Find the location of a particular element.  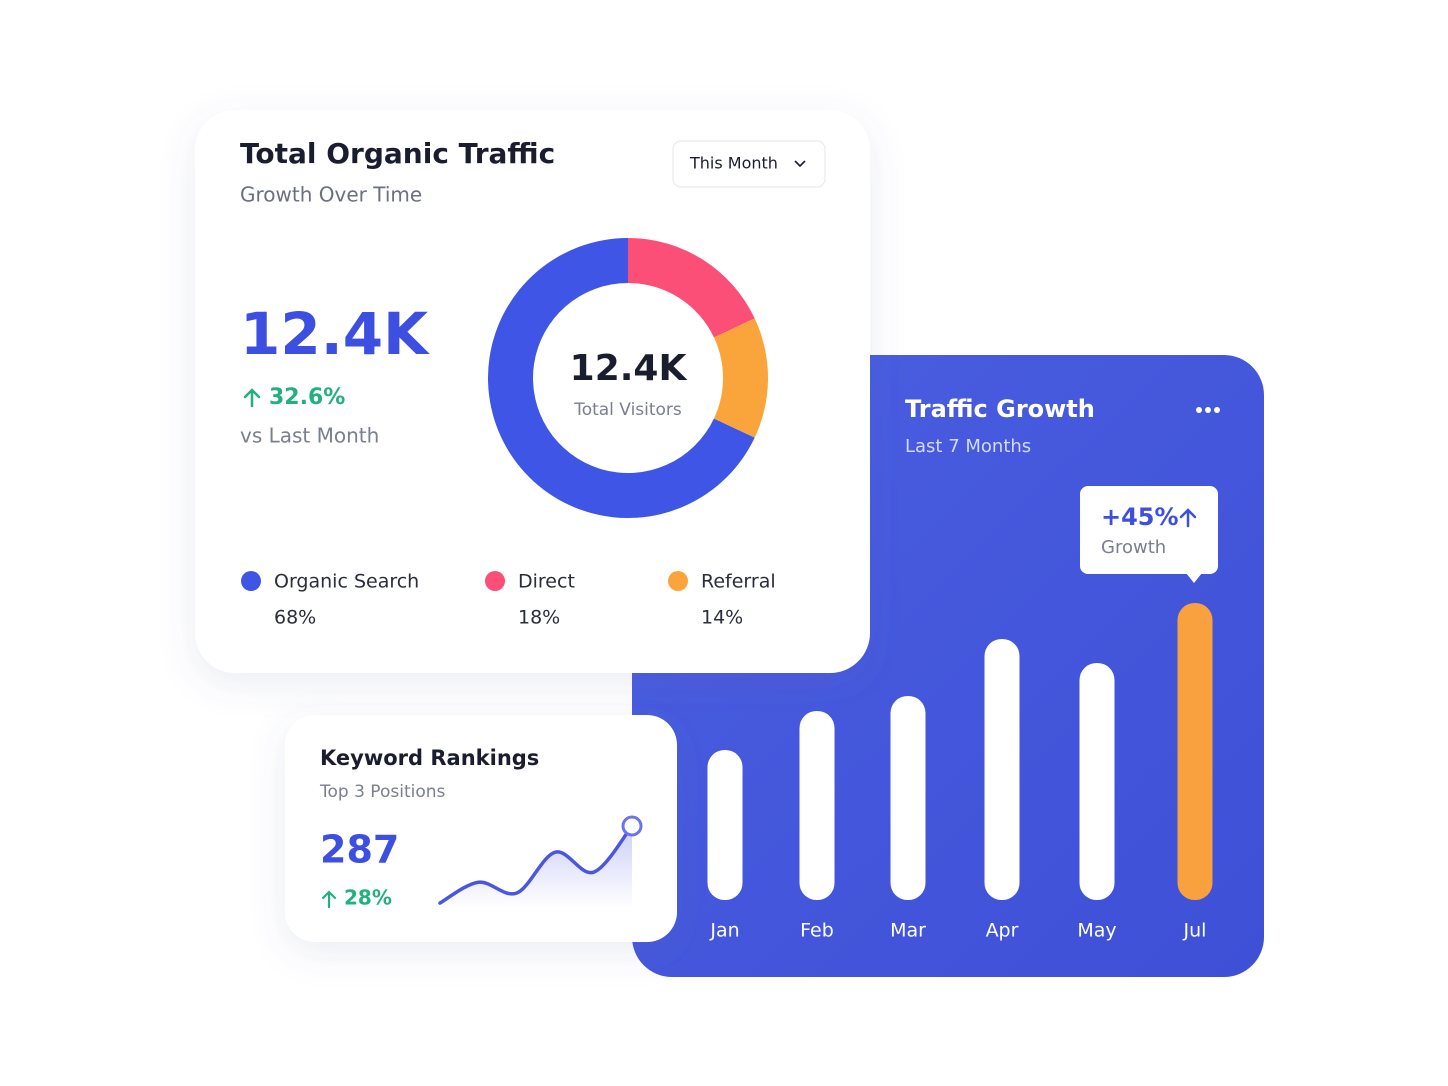

period-dropdown: This Month is located at coordinates (749, 164).